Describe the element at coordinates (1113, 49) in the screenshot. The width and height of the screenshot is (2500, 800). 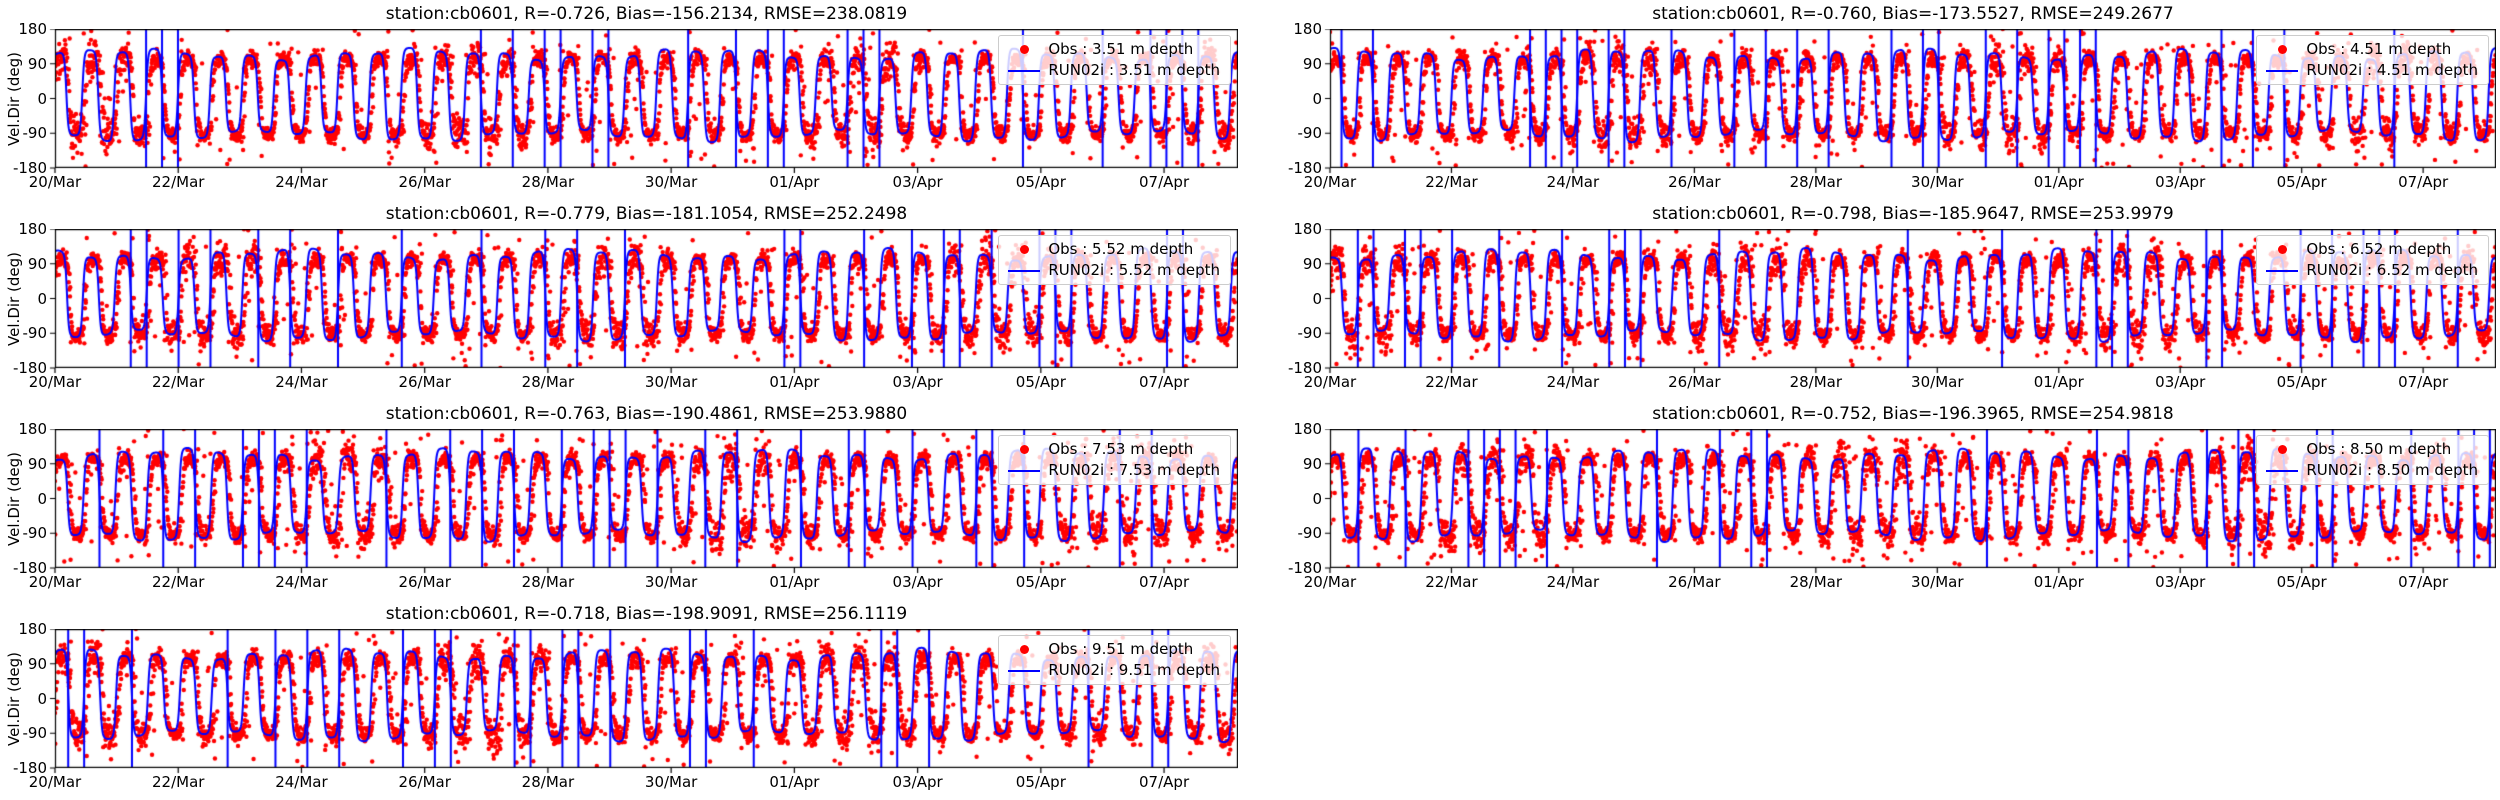
I see `legend-entry-obs: Obs : 3.51 m depth` at that location.